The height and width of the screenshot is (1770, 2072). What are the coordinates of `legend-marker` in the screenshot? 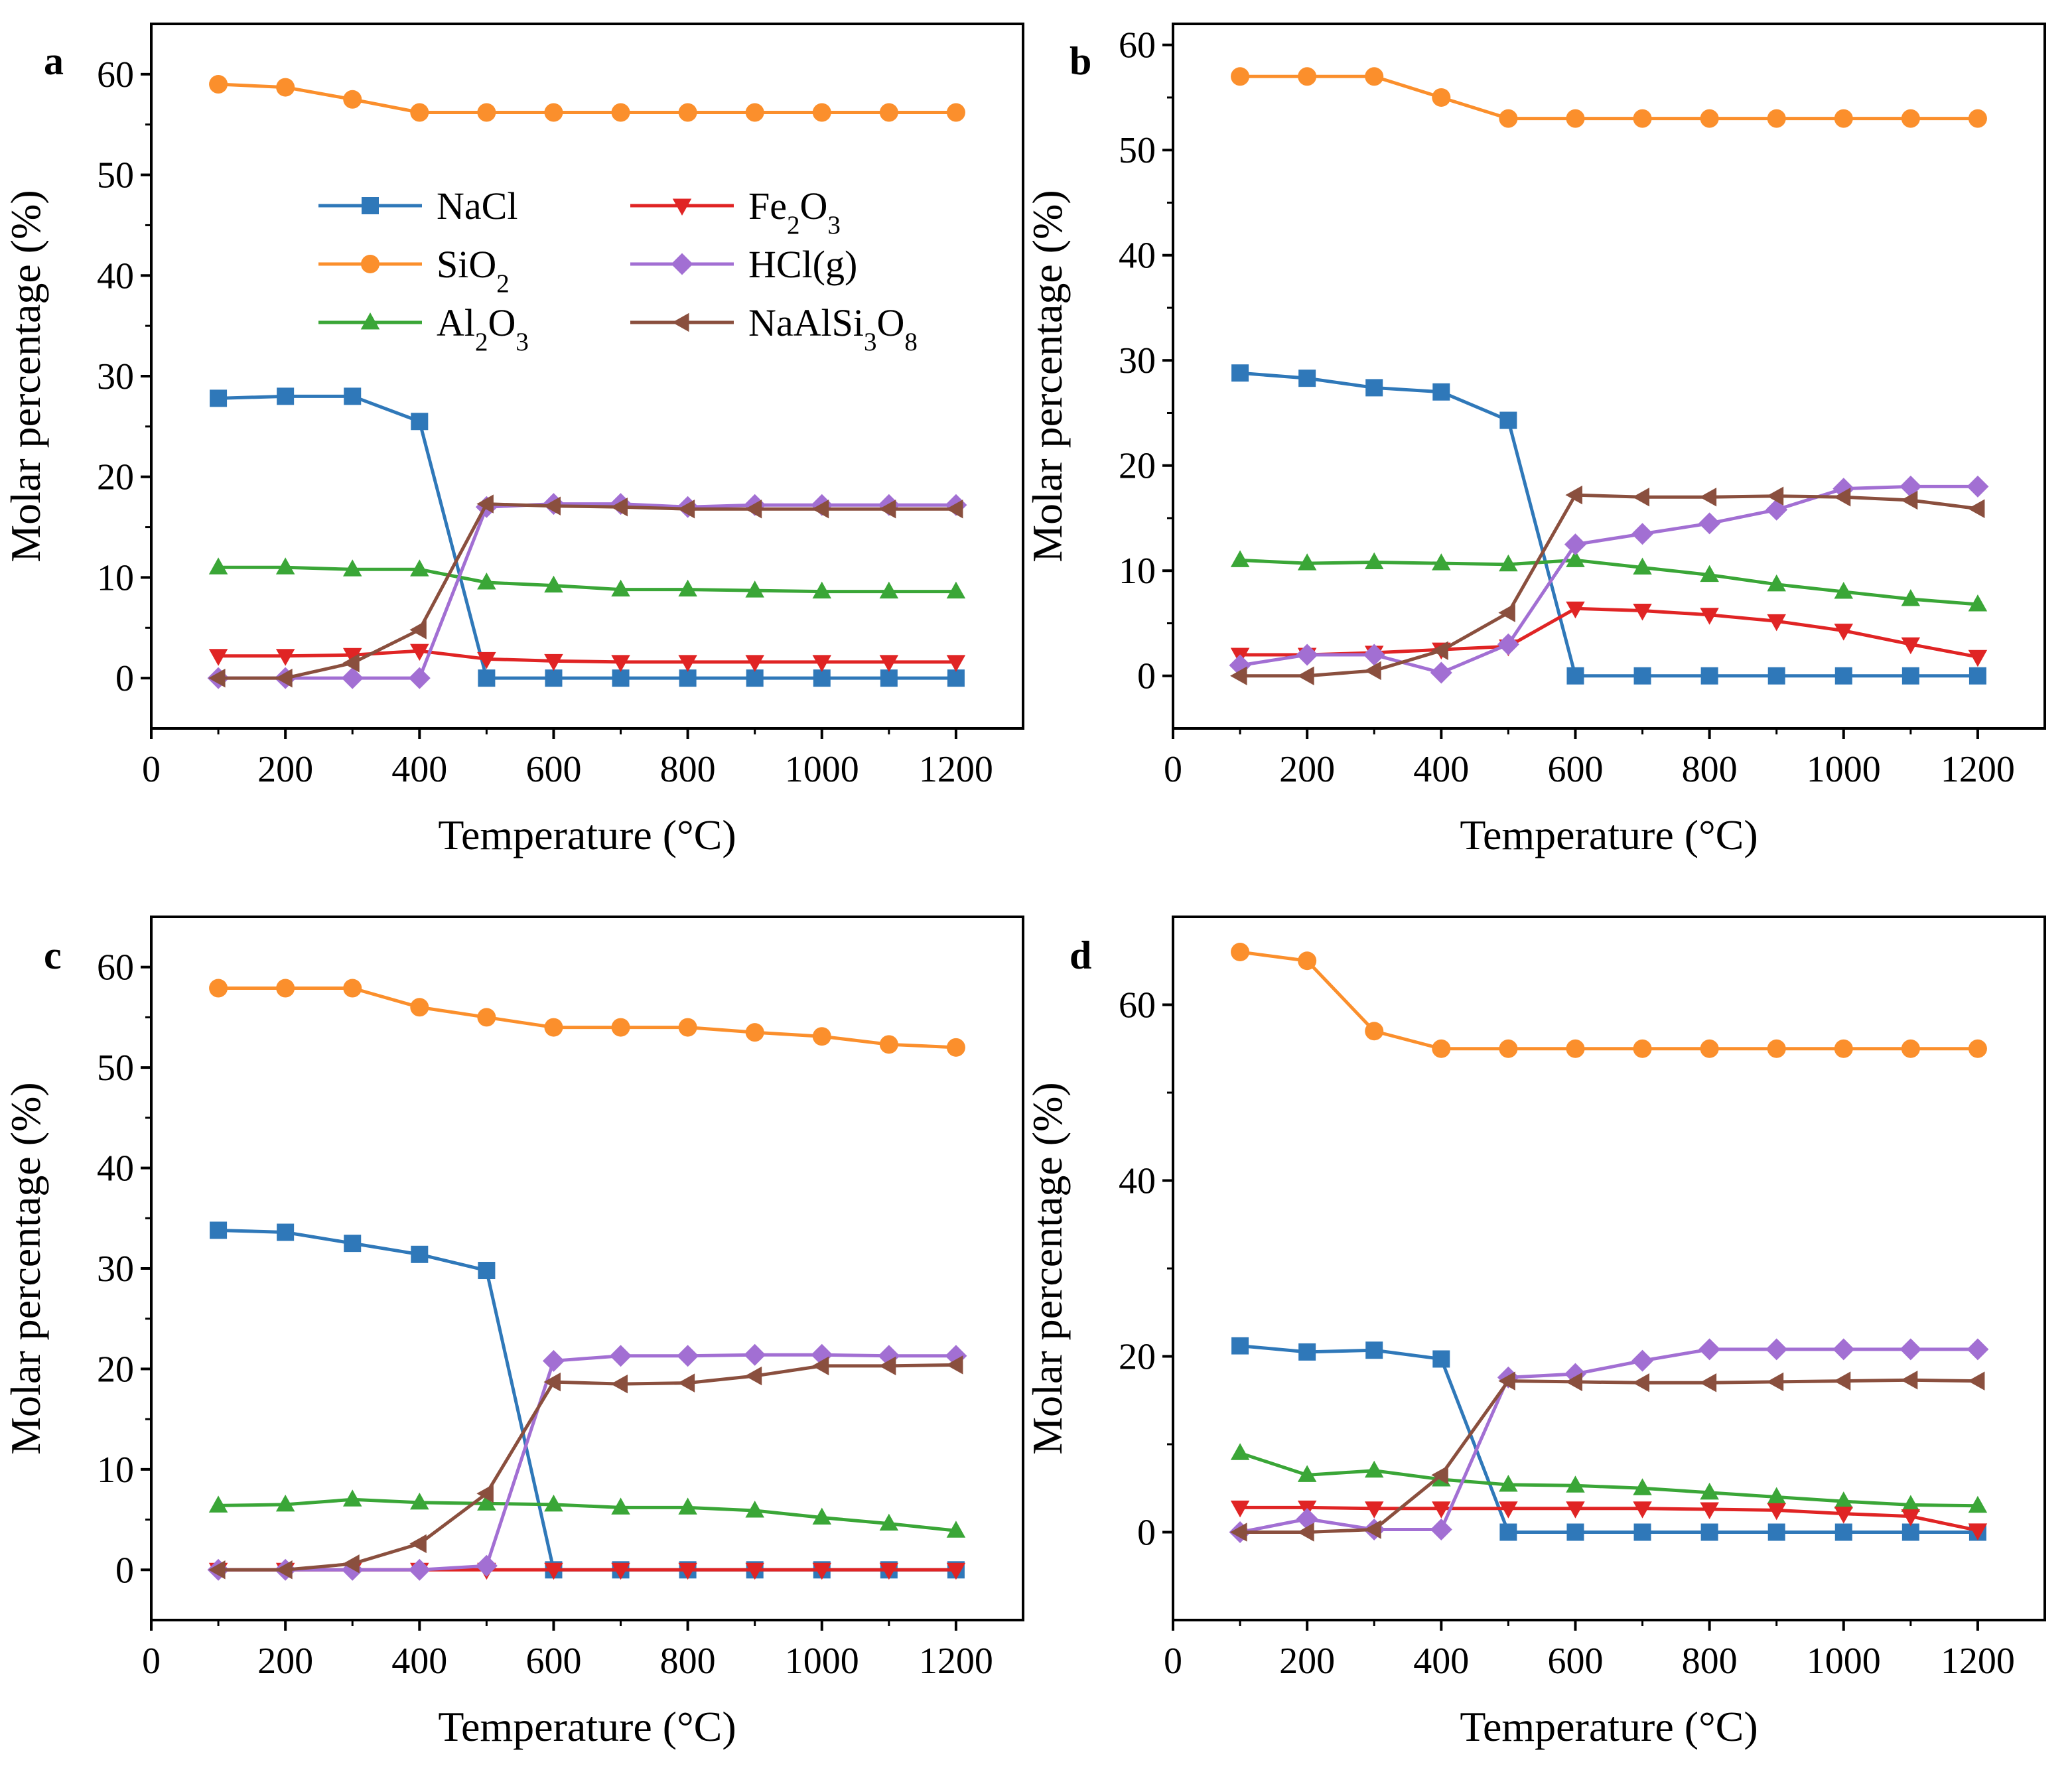 It's located at (370, 321).